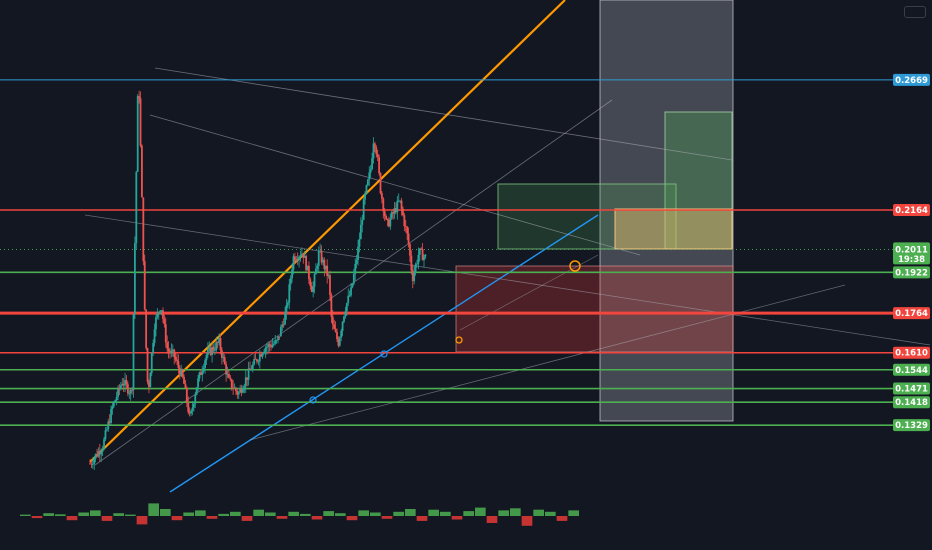  I want to click on price-label-0.1544: 0.1544, so click(911, 371).